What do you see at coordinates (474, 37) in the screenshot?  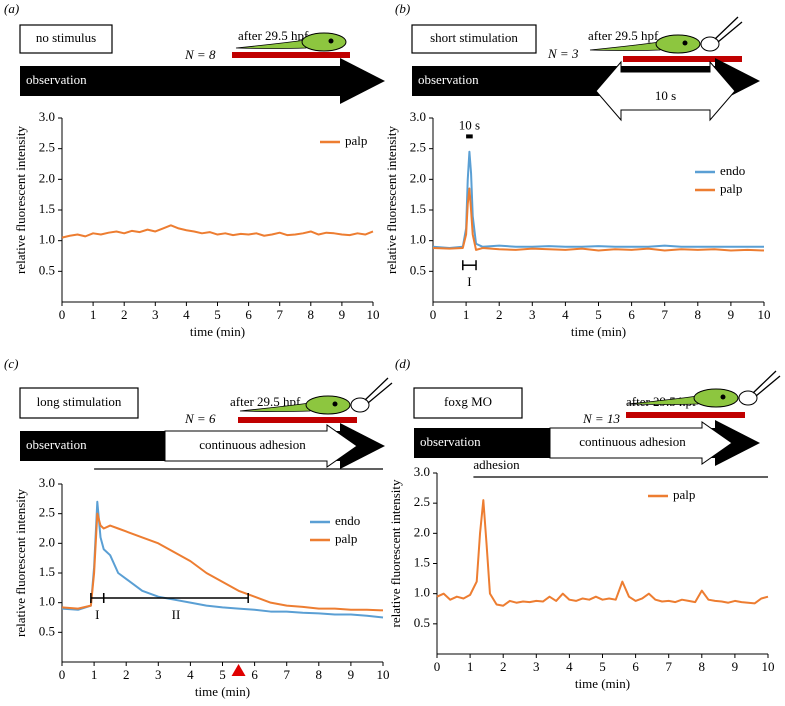 I see `condition: short stimulation` at bounding box center [474, 37].